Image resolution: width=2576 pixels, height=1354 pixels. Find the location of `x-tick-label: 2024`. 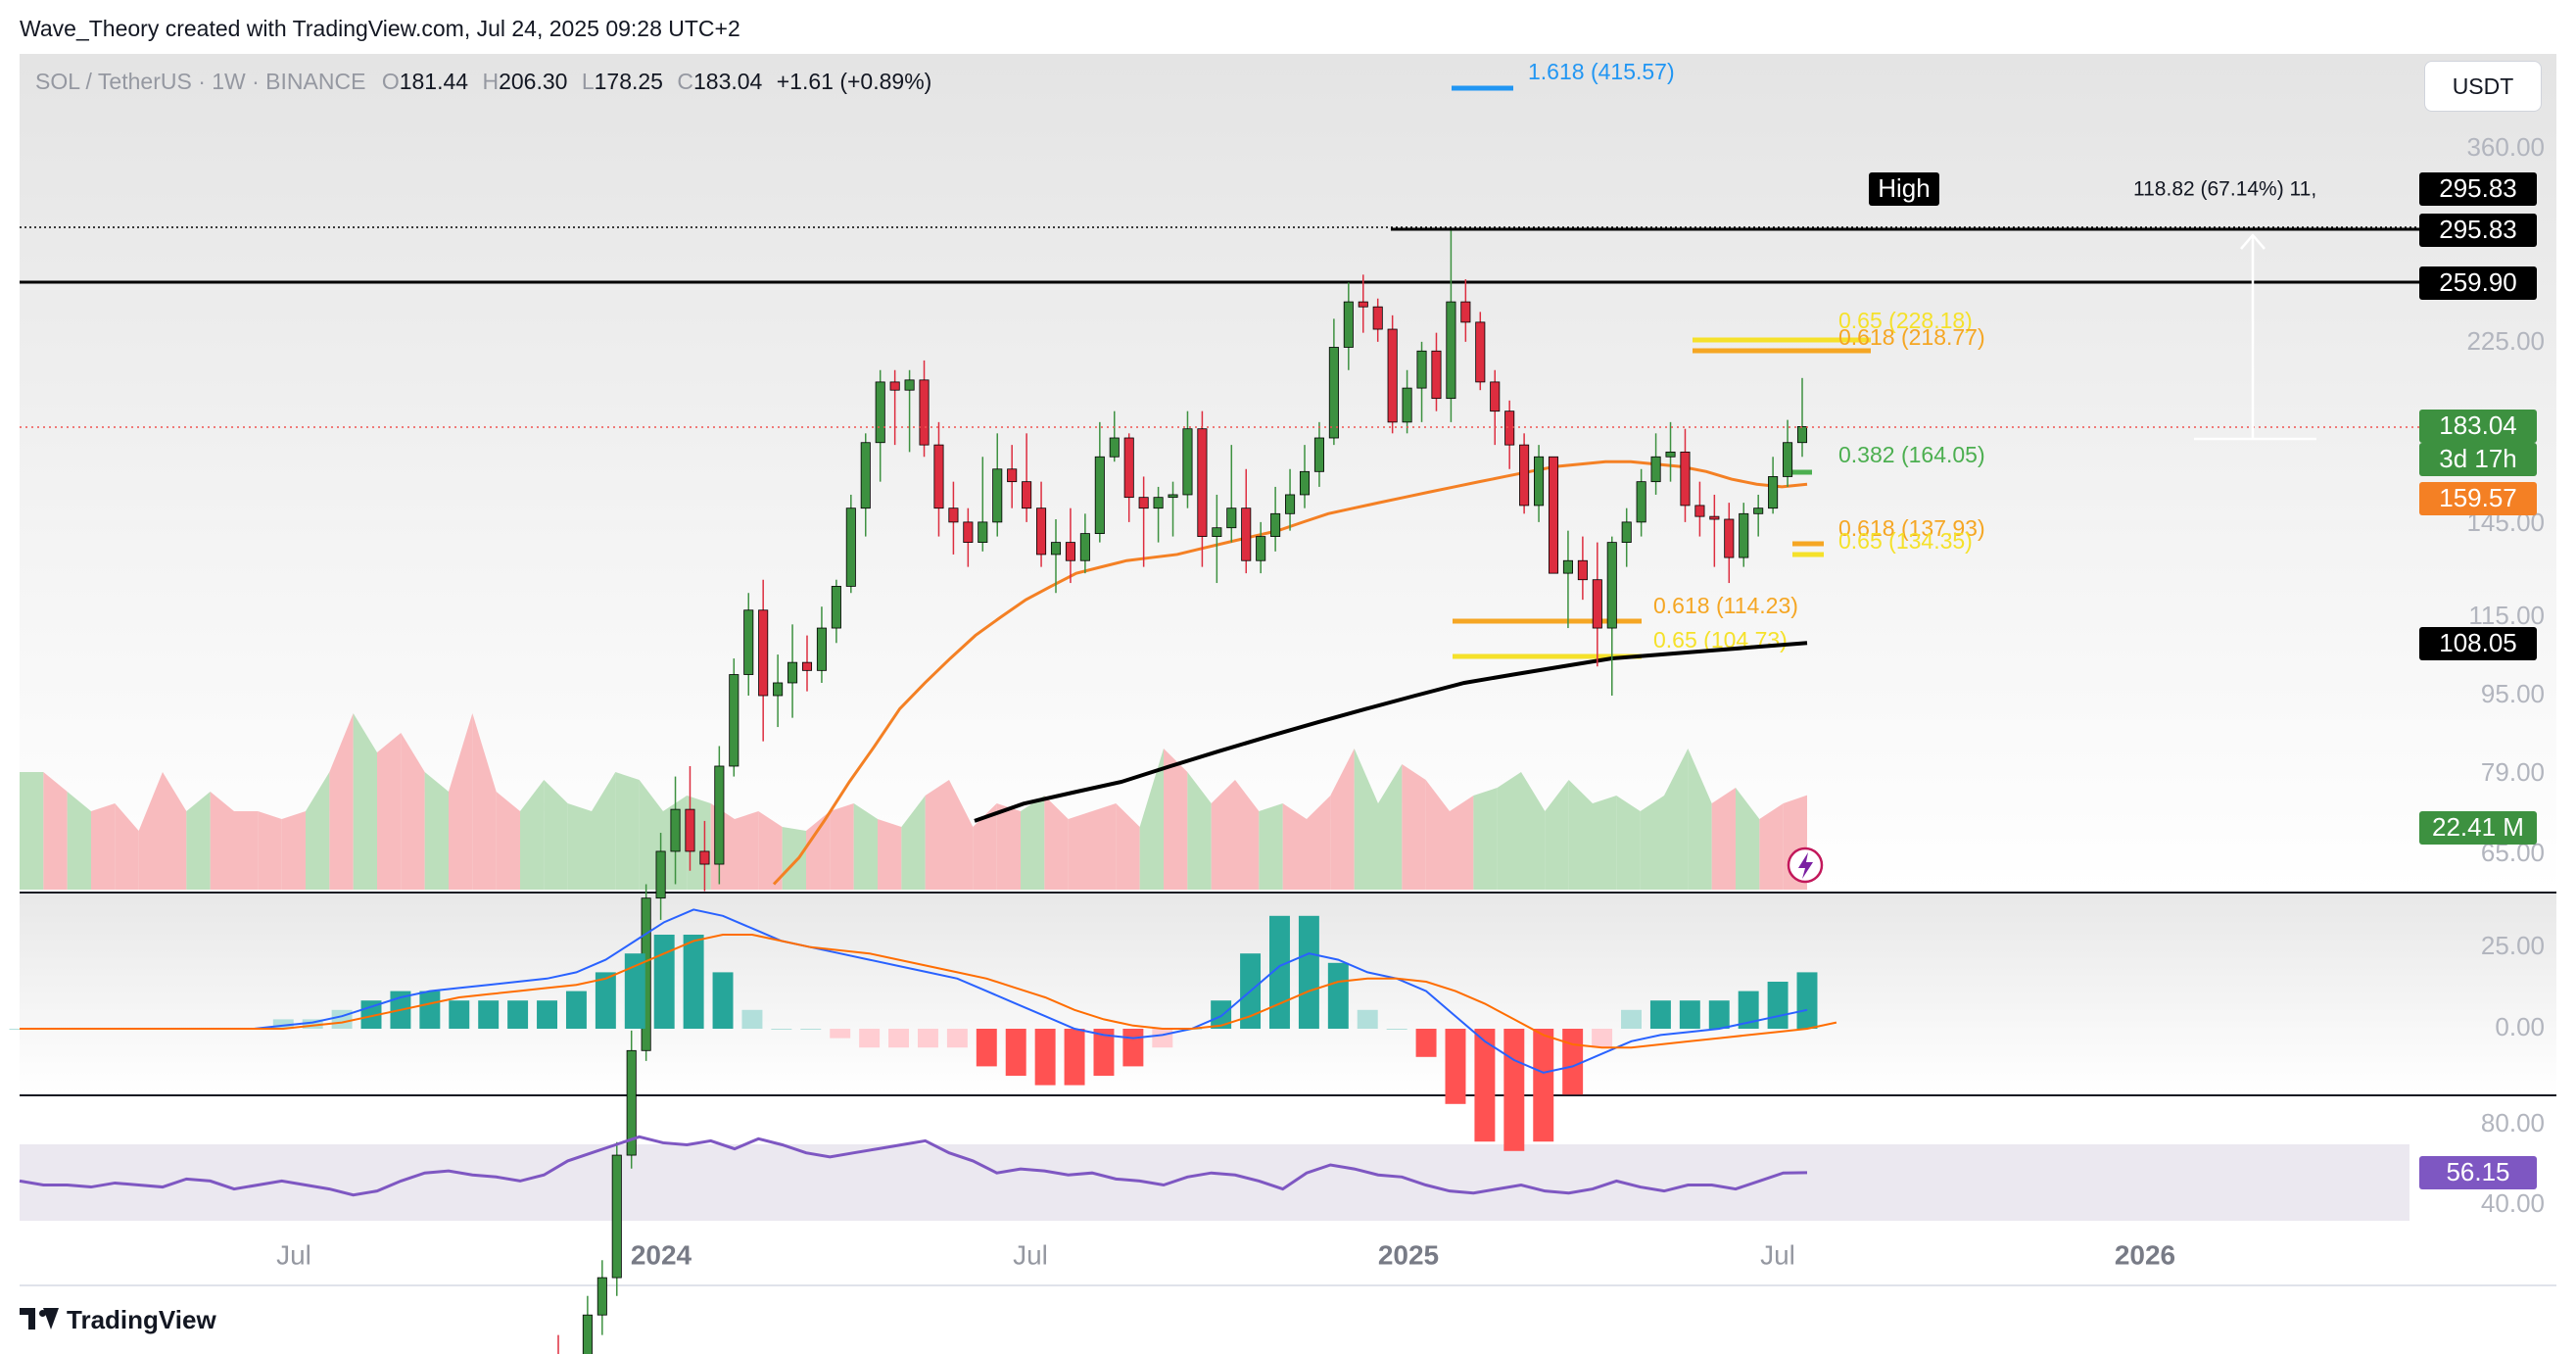

x-tick-label: 2024 is located at coordinates (661, 1254).